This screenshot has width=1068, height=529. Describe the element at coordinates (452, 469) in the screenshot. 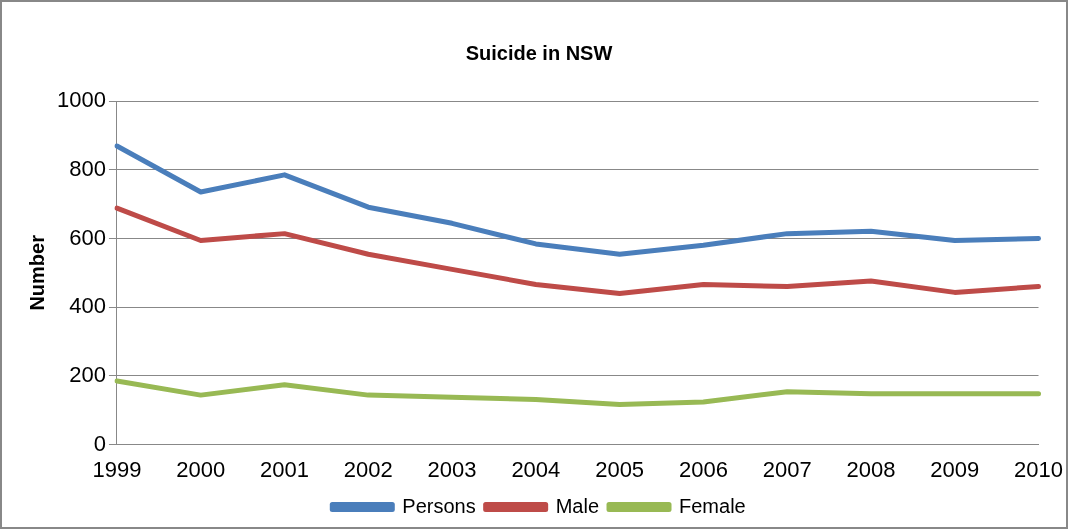

I see `x-tick-label: 2003` at that location.